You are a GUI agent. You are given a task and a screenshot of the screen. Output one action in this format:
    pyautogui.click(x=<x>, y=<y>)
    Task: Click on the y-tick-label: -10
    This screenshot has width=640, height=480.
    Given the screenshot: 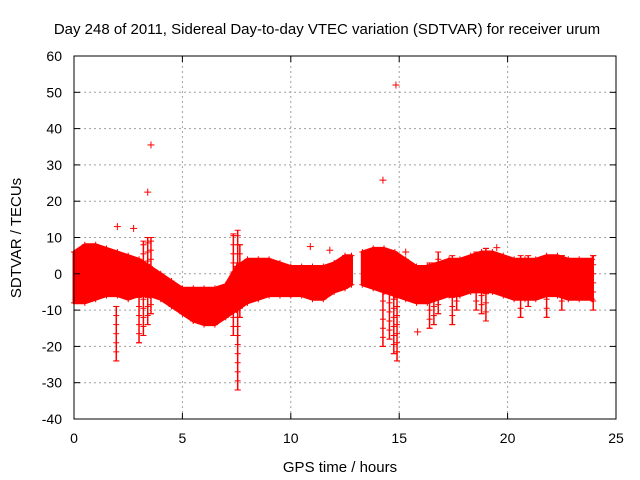 What is the action you would take?
    pyautogui.click(x=52, y=310)
    